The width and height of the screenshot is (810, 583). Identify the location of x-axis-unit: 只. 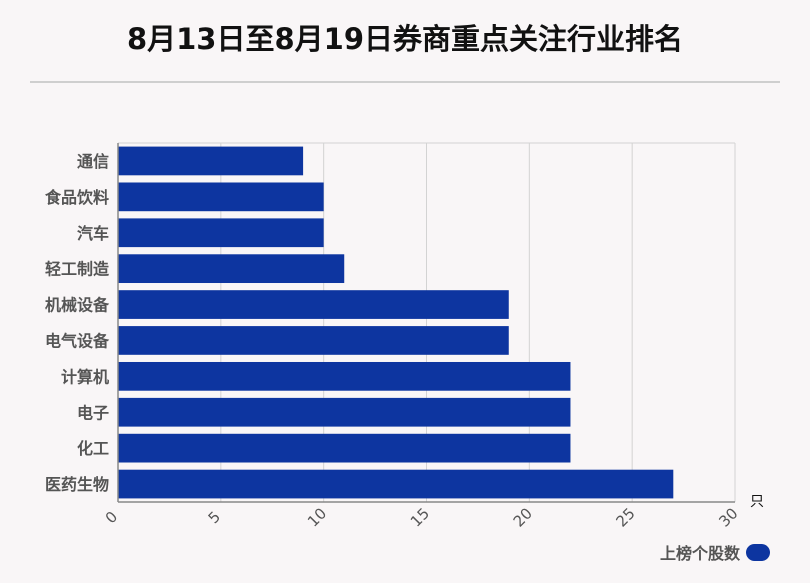
(757, 502).